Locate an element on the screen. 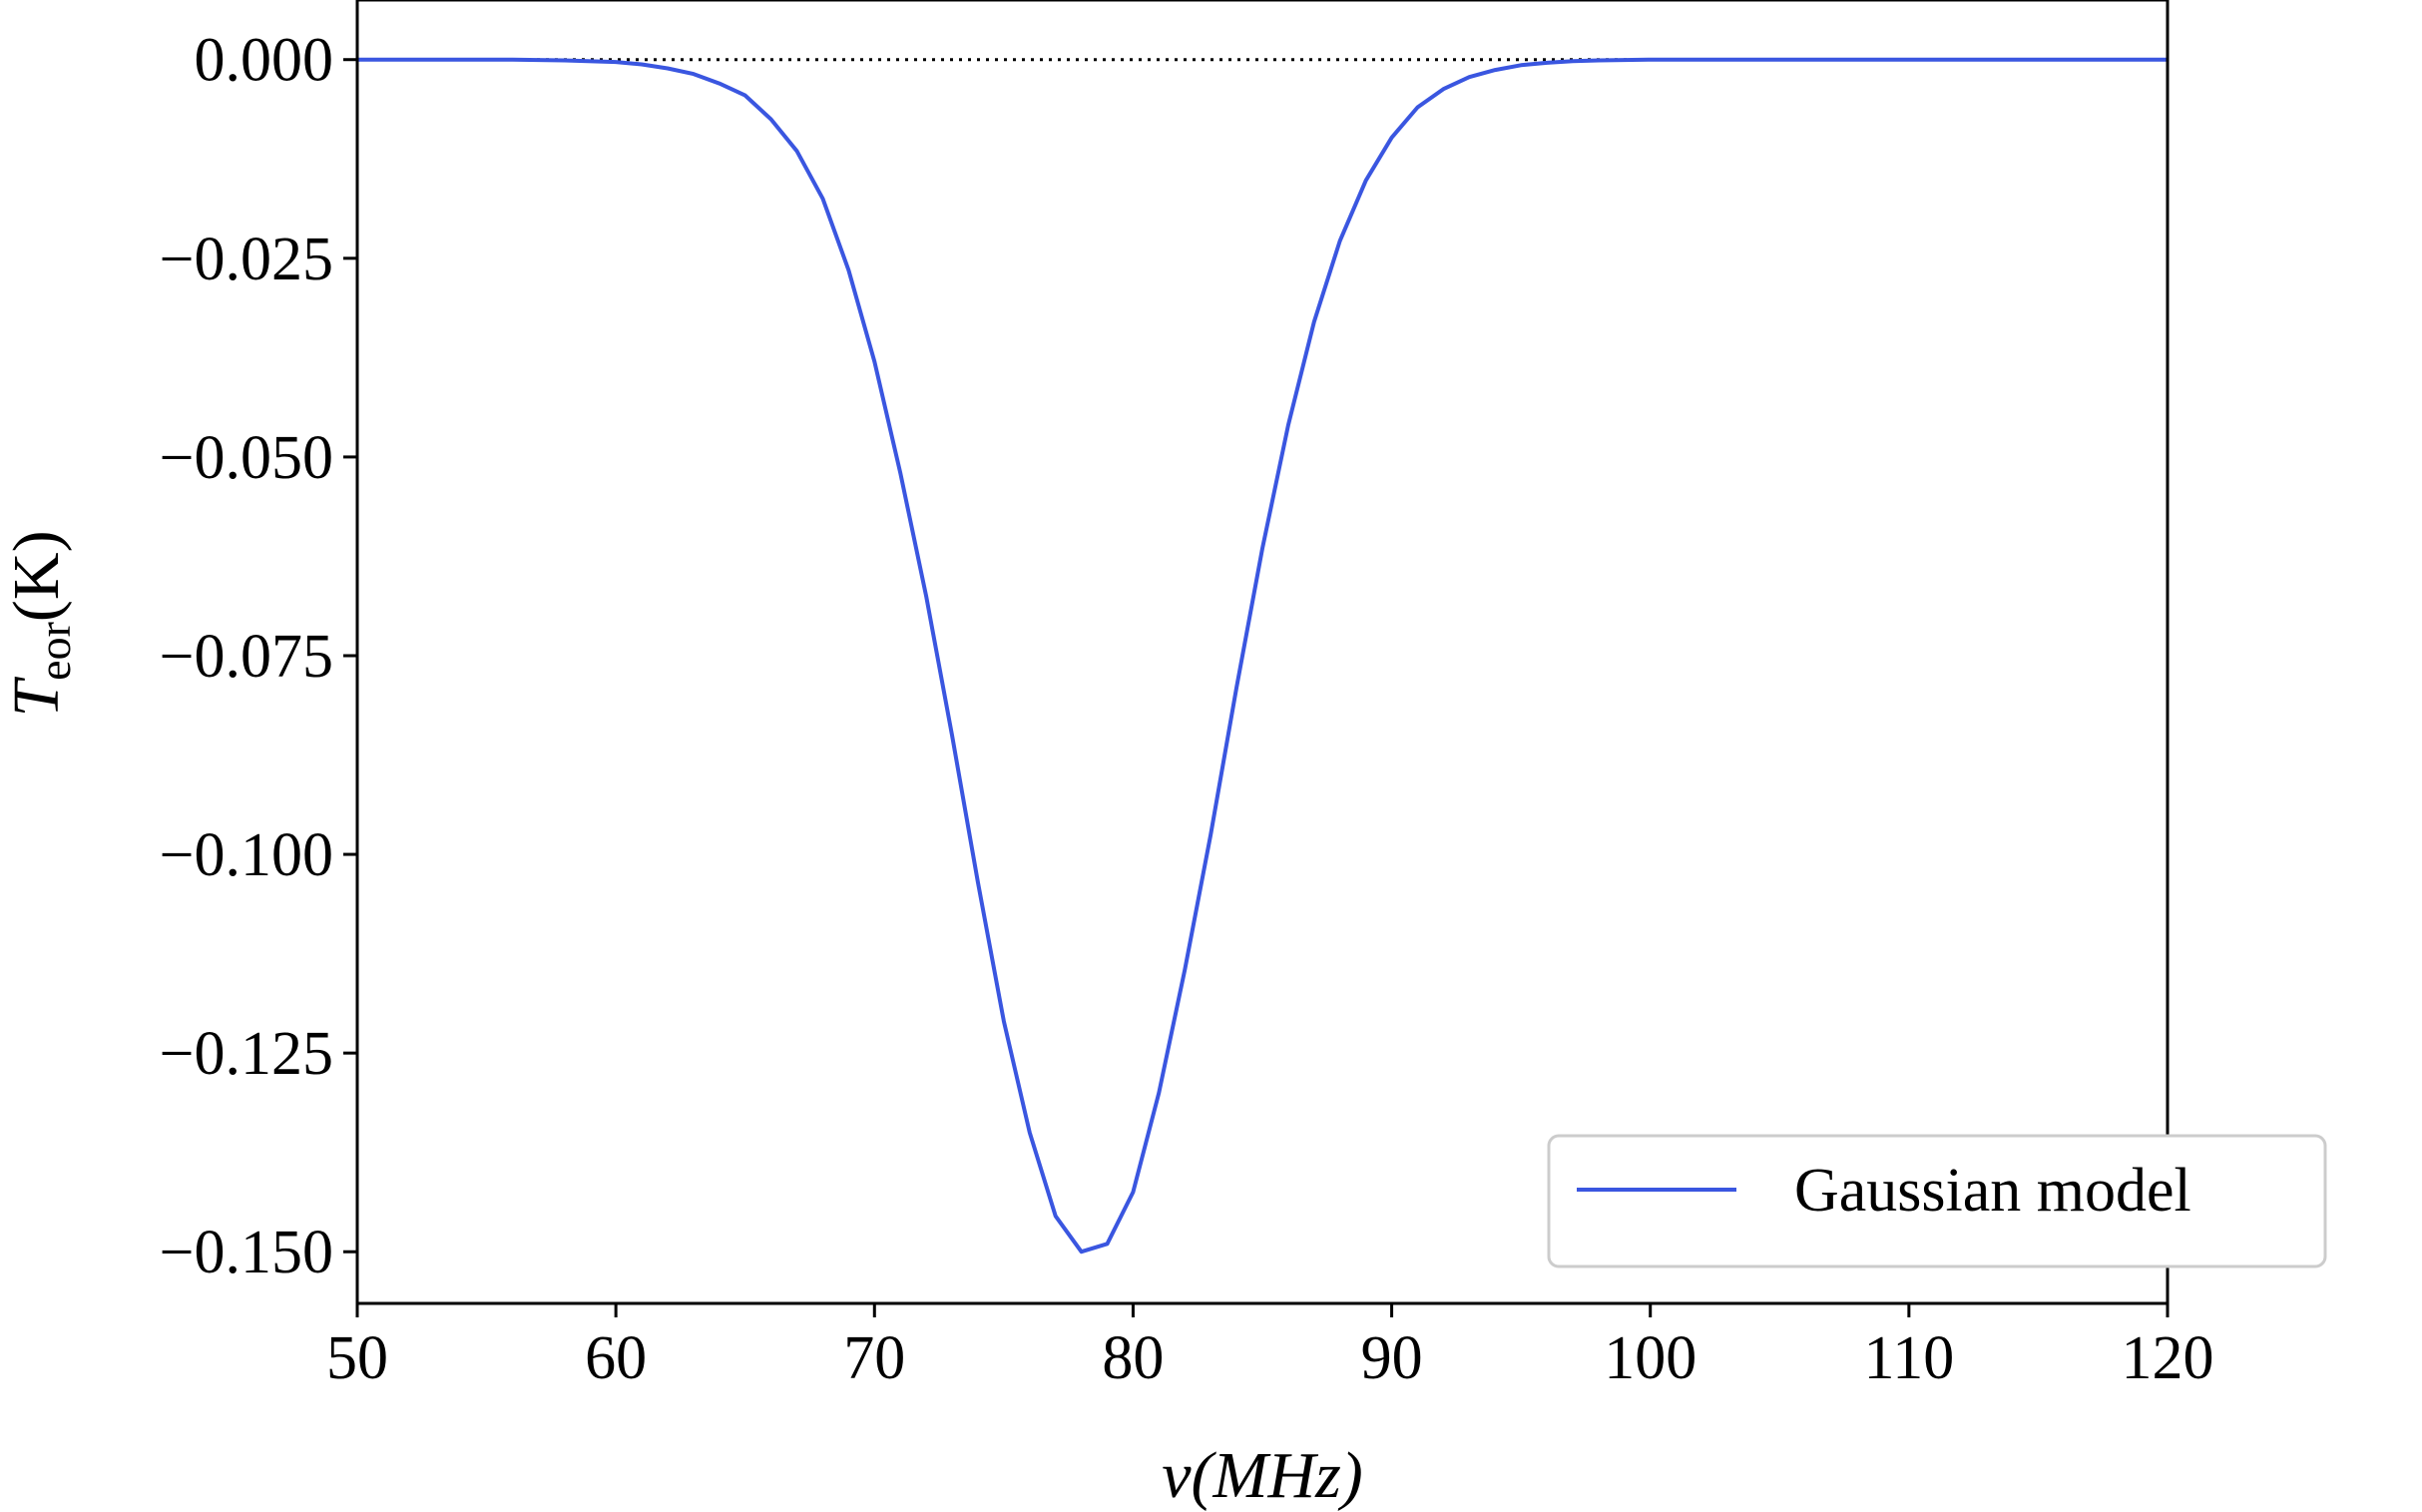  y-axis-label-subscript: eor is located at coordinates (54, 651).